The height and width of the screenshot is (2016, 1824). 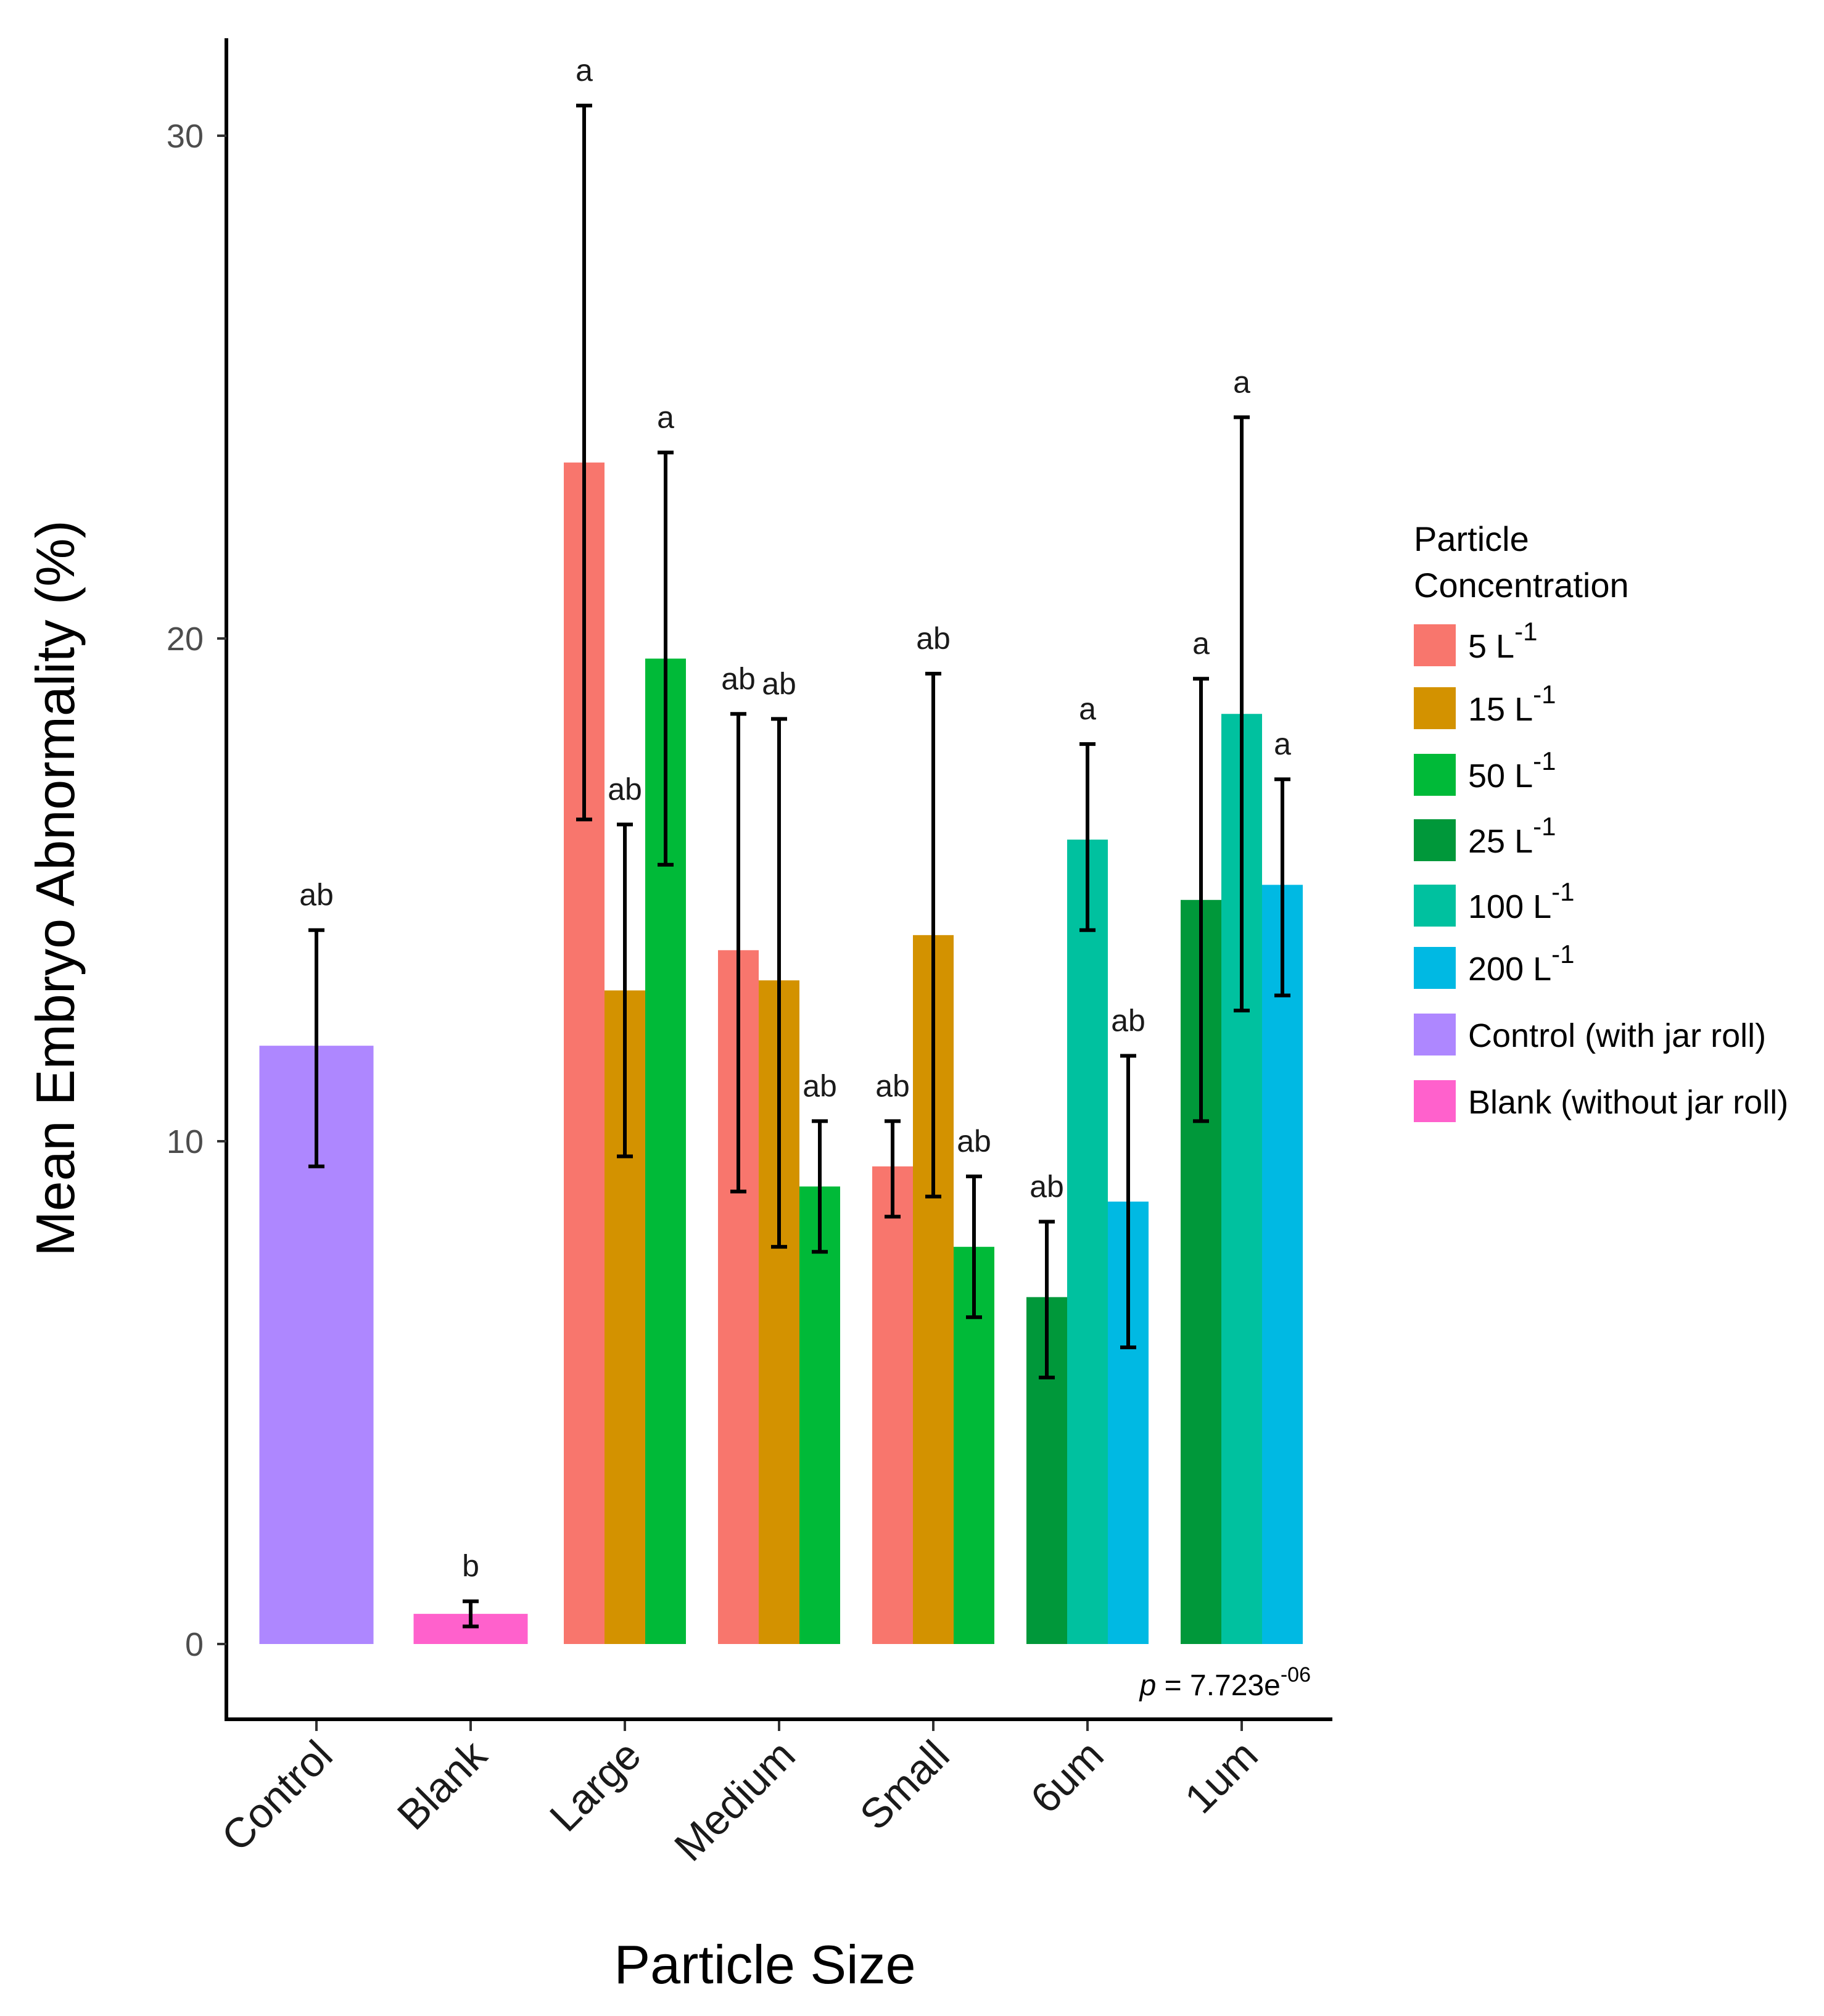 I want to click on p-value-annotation: p = 7.723e-06, so click(x=1225, y=1682).